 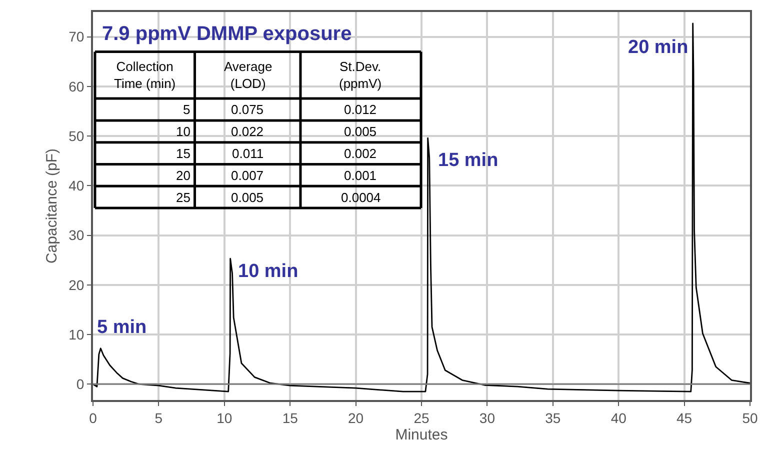 I want to click on annotation: 0.011, so click(x=248, y=153).